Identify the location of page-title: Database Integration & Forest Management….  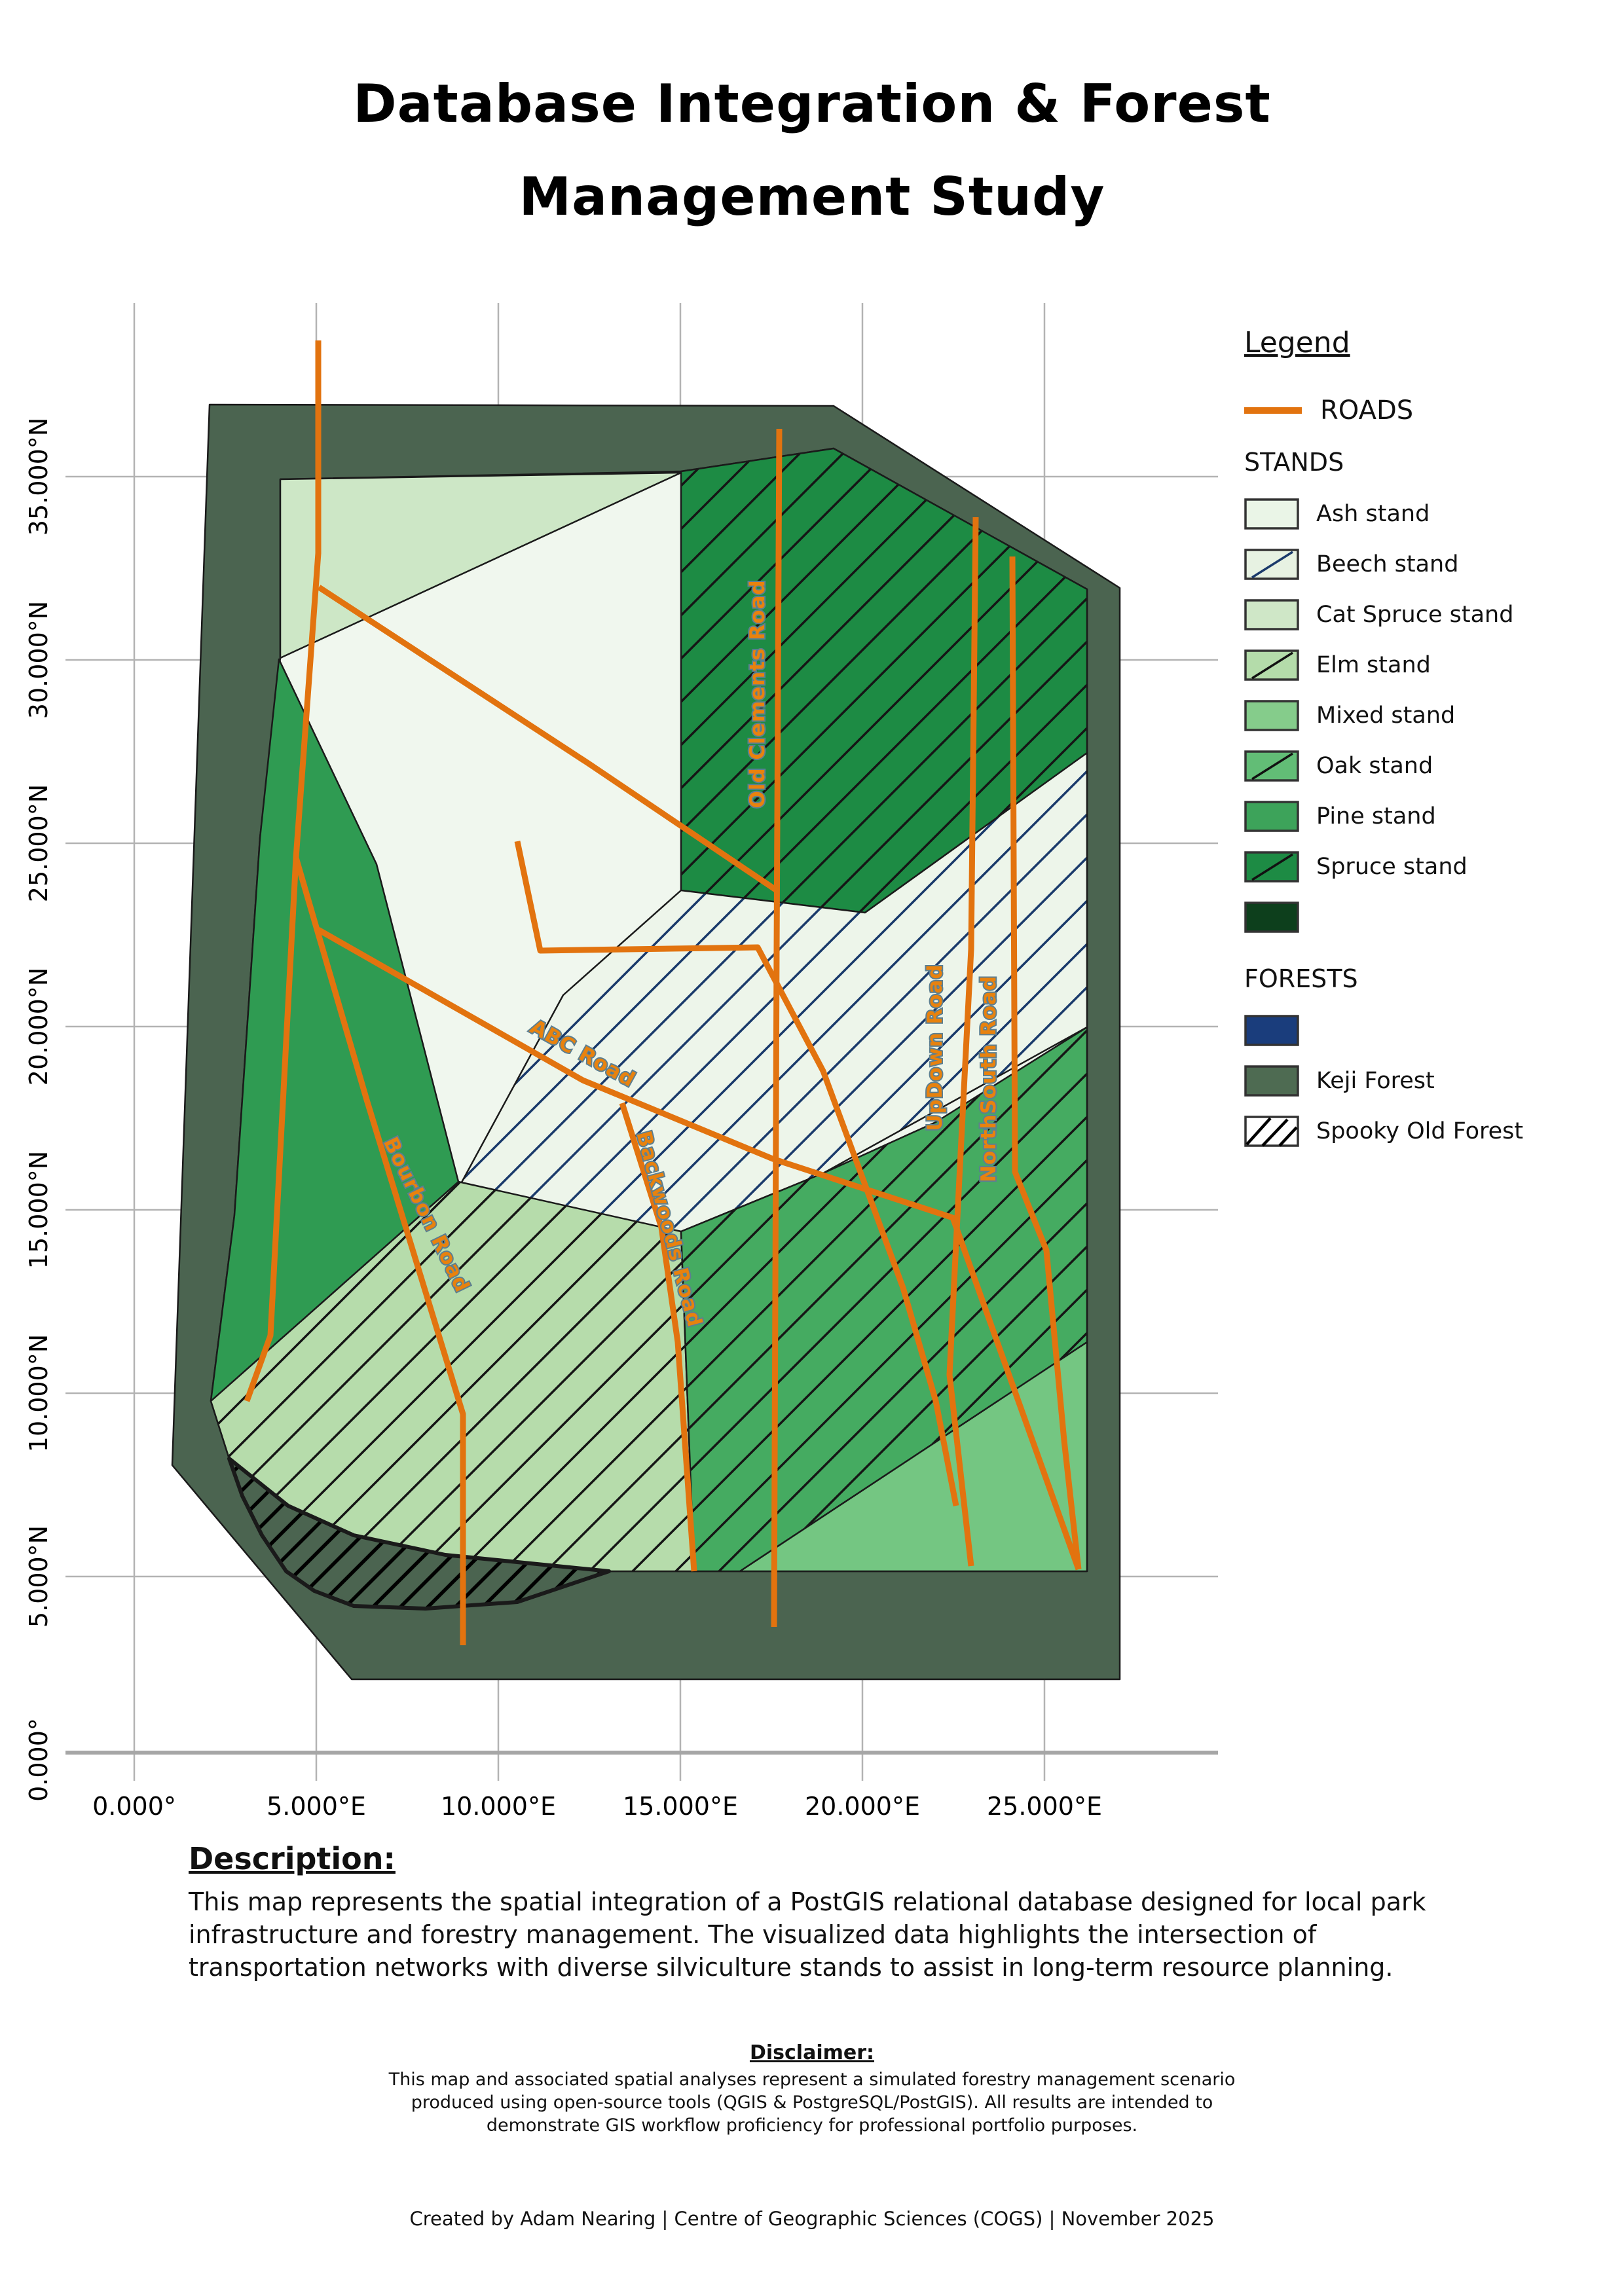
(812, 151).